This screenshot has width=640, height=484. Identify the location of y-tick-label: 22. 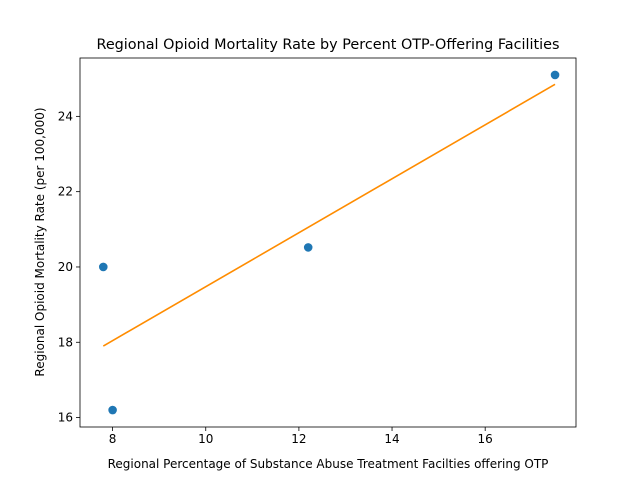
(65, 192).